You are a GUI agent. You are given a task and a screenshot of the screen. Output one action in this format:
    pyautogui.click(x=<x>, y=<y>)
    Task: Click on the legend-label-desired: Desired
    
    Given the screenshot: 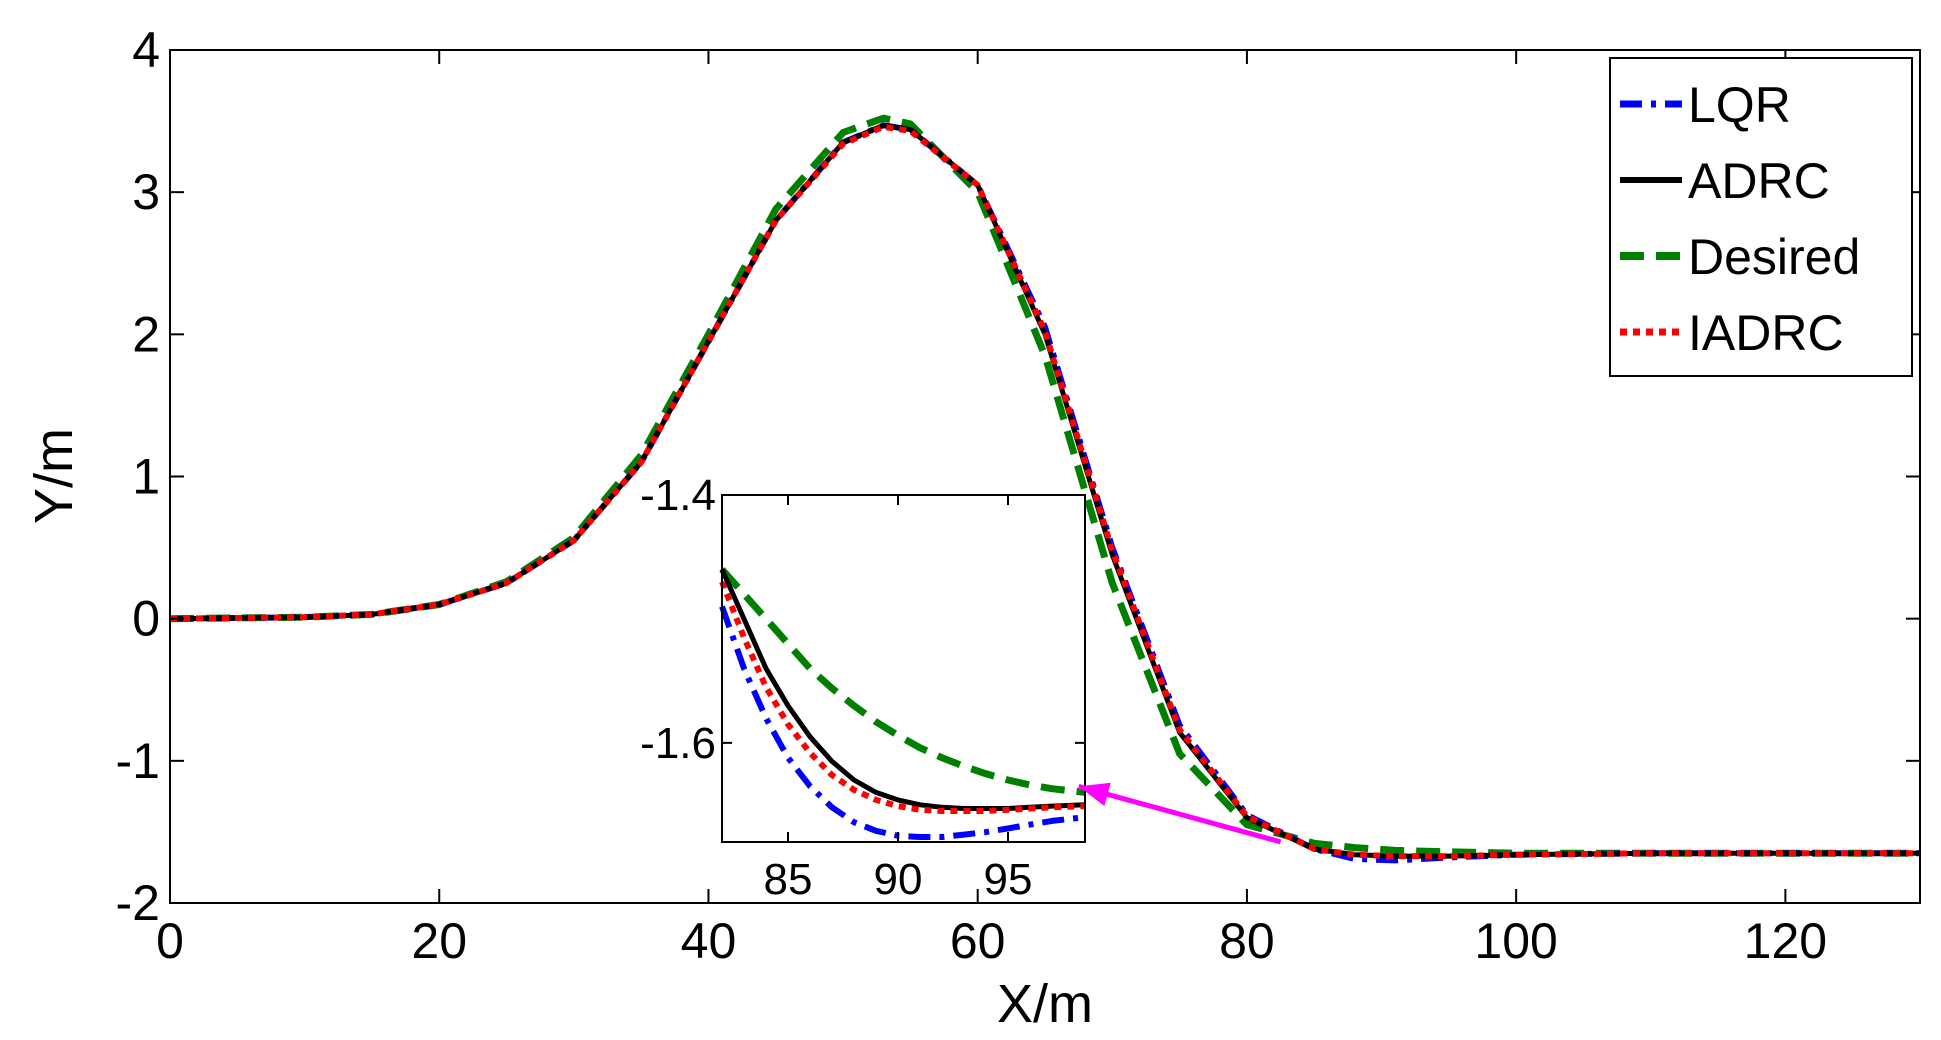 What is the action you would take?
    pyautogui.click(x=1774, y=257)
    